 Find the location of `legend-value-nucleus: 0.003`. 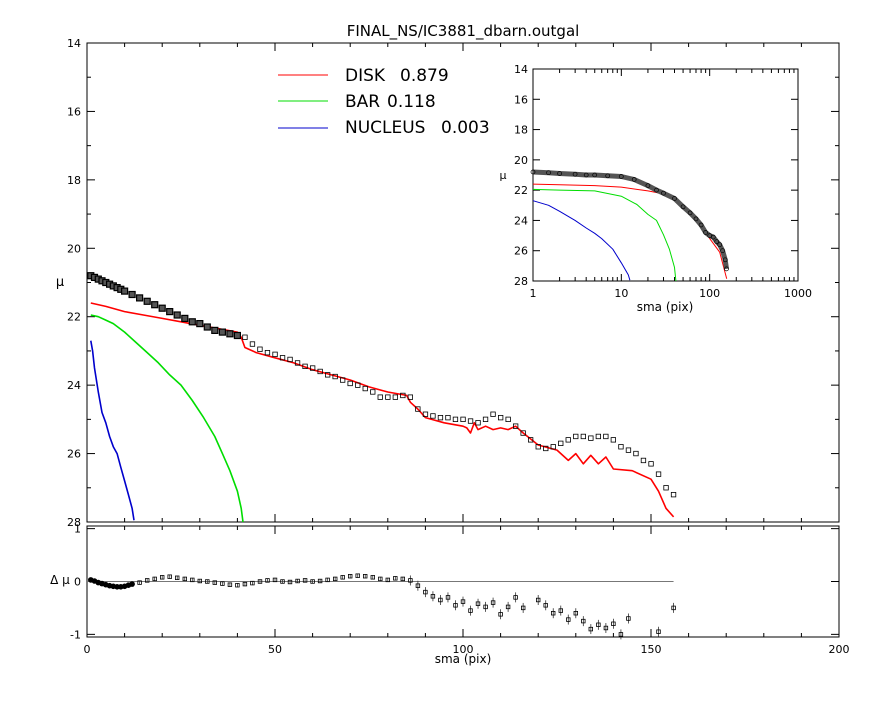

legend-value-nucleus: 0.003 is located at coordinates (465, 128).